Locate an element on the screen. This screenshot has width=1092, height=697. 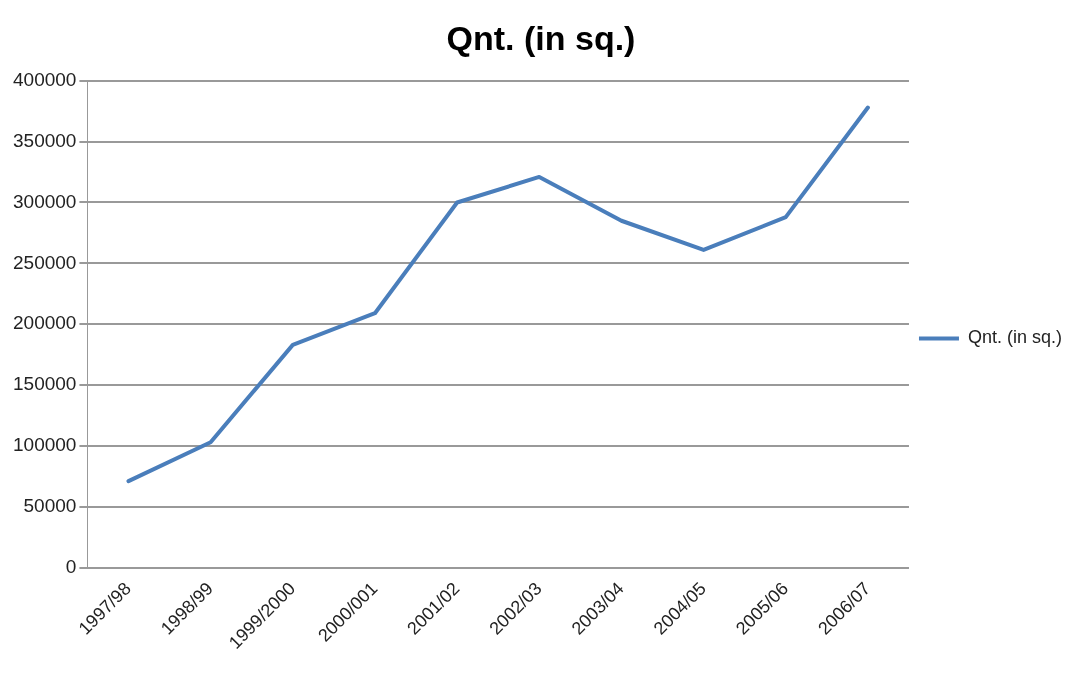
y-tick-label: 150000 is located at coordinates (45, 384).